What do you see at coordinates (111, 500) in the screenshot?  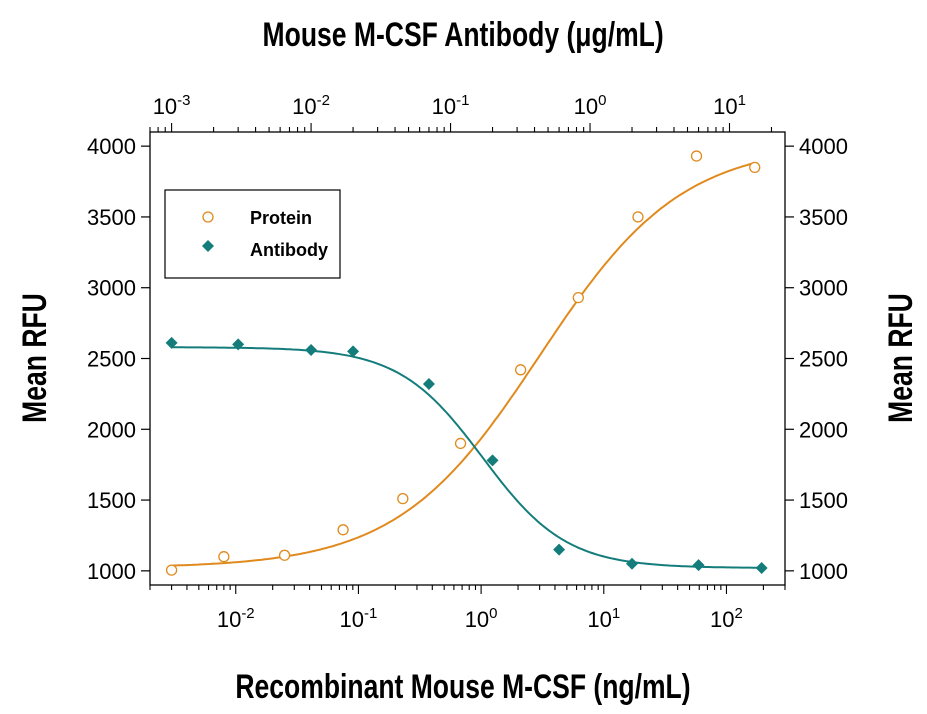 I see `y-tick-label-left: 1500` at bounding box center [111, 500].